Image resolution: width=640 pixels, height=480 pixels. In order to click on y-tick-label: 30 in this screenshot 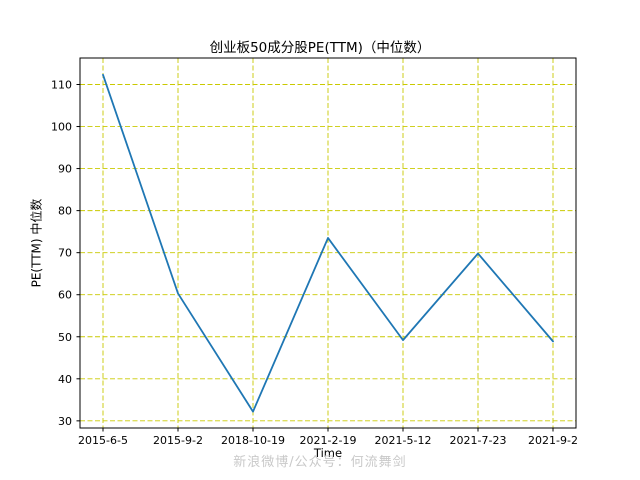, I will do `click(65, 421)`.